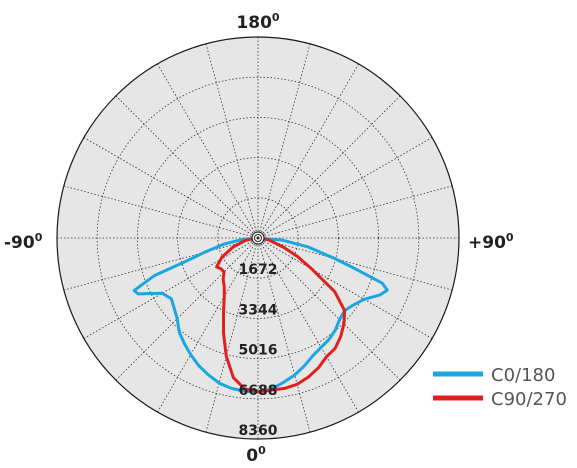  I want to click on center-marker-inner, so click(258, 238).